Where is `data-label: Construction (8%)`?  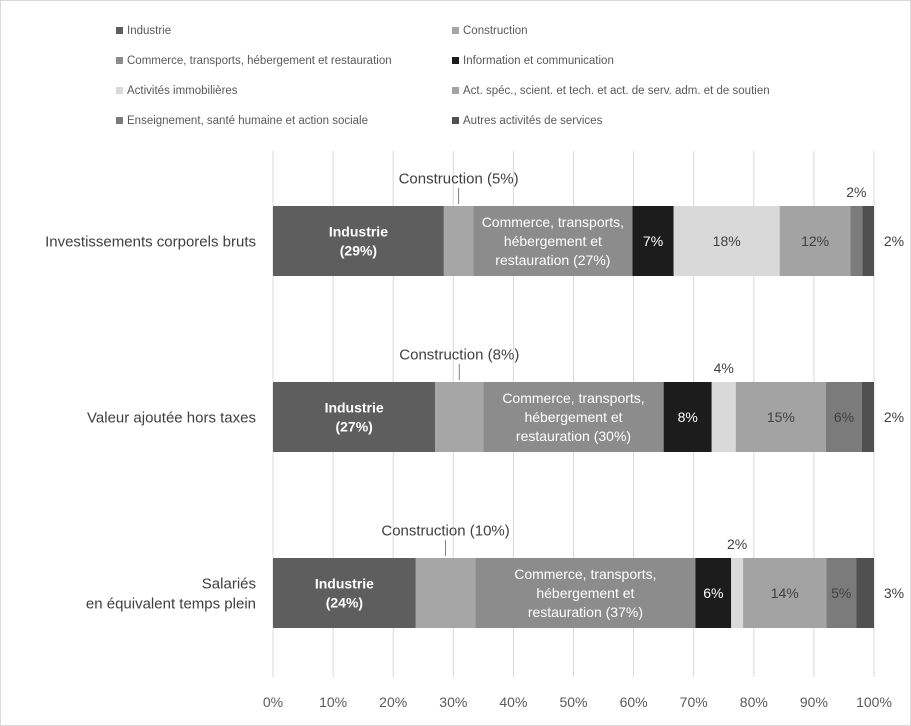
data-label: Construction (8%) is located at coordinates (459, 354).